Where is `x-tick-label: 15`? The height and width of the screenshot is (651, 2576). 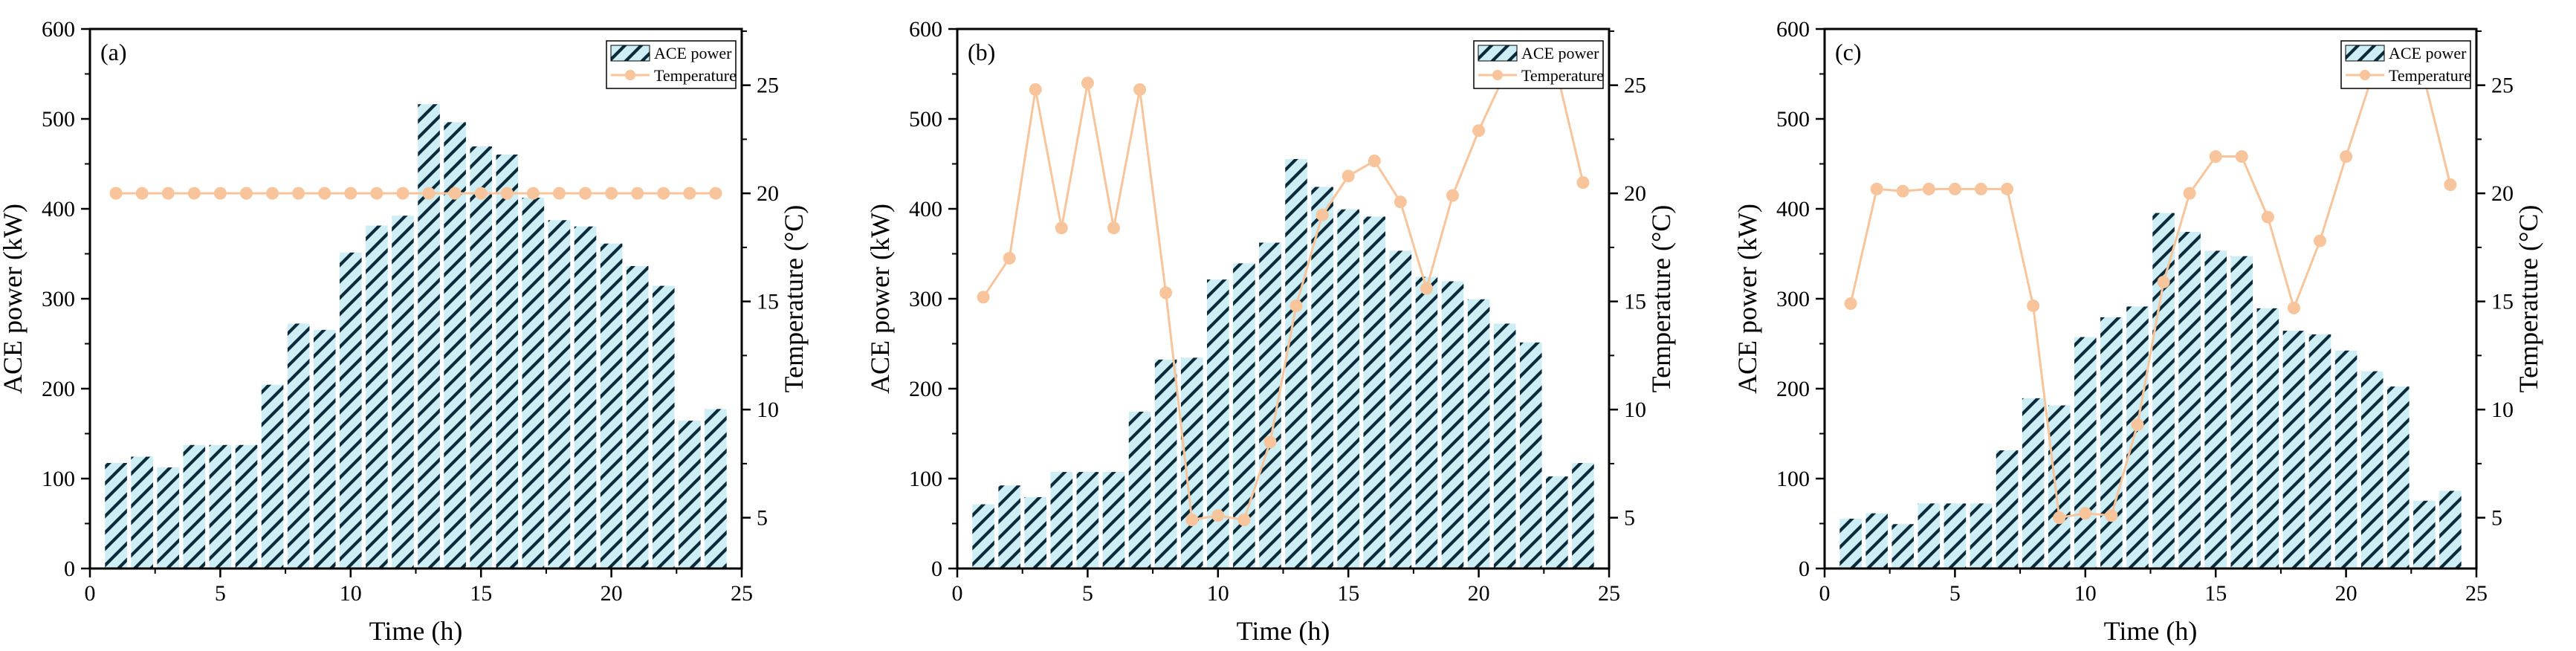 x-tick-label: 15 is located at coordinates (1348, 593).